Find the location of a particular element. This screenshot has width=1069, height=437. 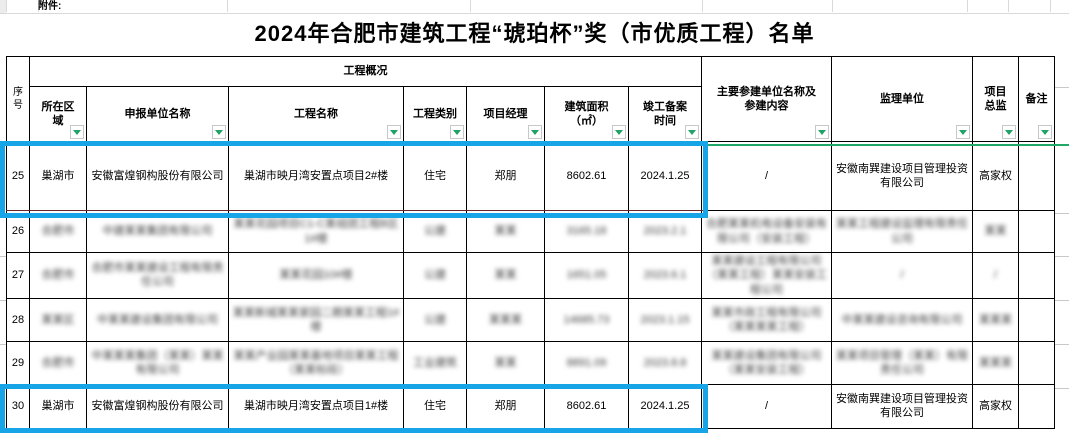

cell-row-number: 28 is located at coordinates (18, 319).